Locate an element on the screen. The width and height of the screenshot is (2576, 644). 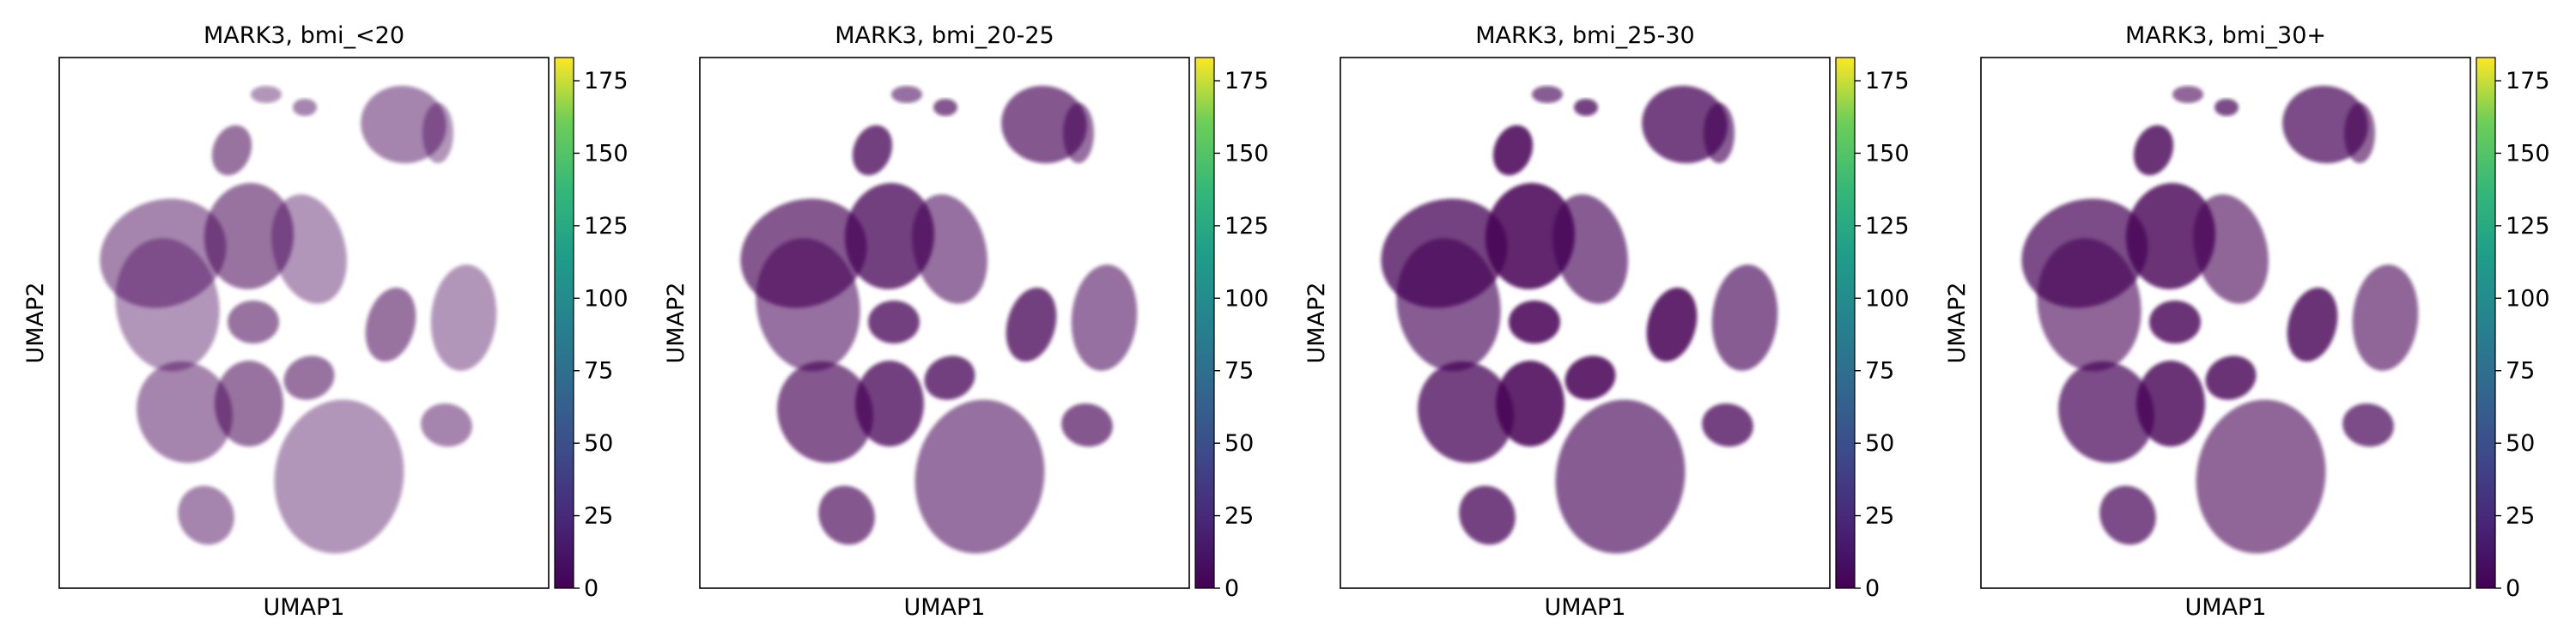
panel-title: MARK3, bmi_20-25 is located at coordinates (944, 36).